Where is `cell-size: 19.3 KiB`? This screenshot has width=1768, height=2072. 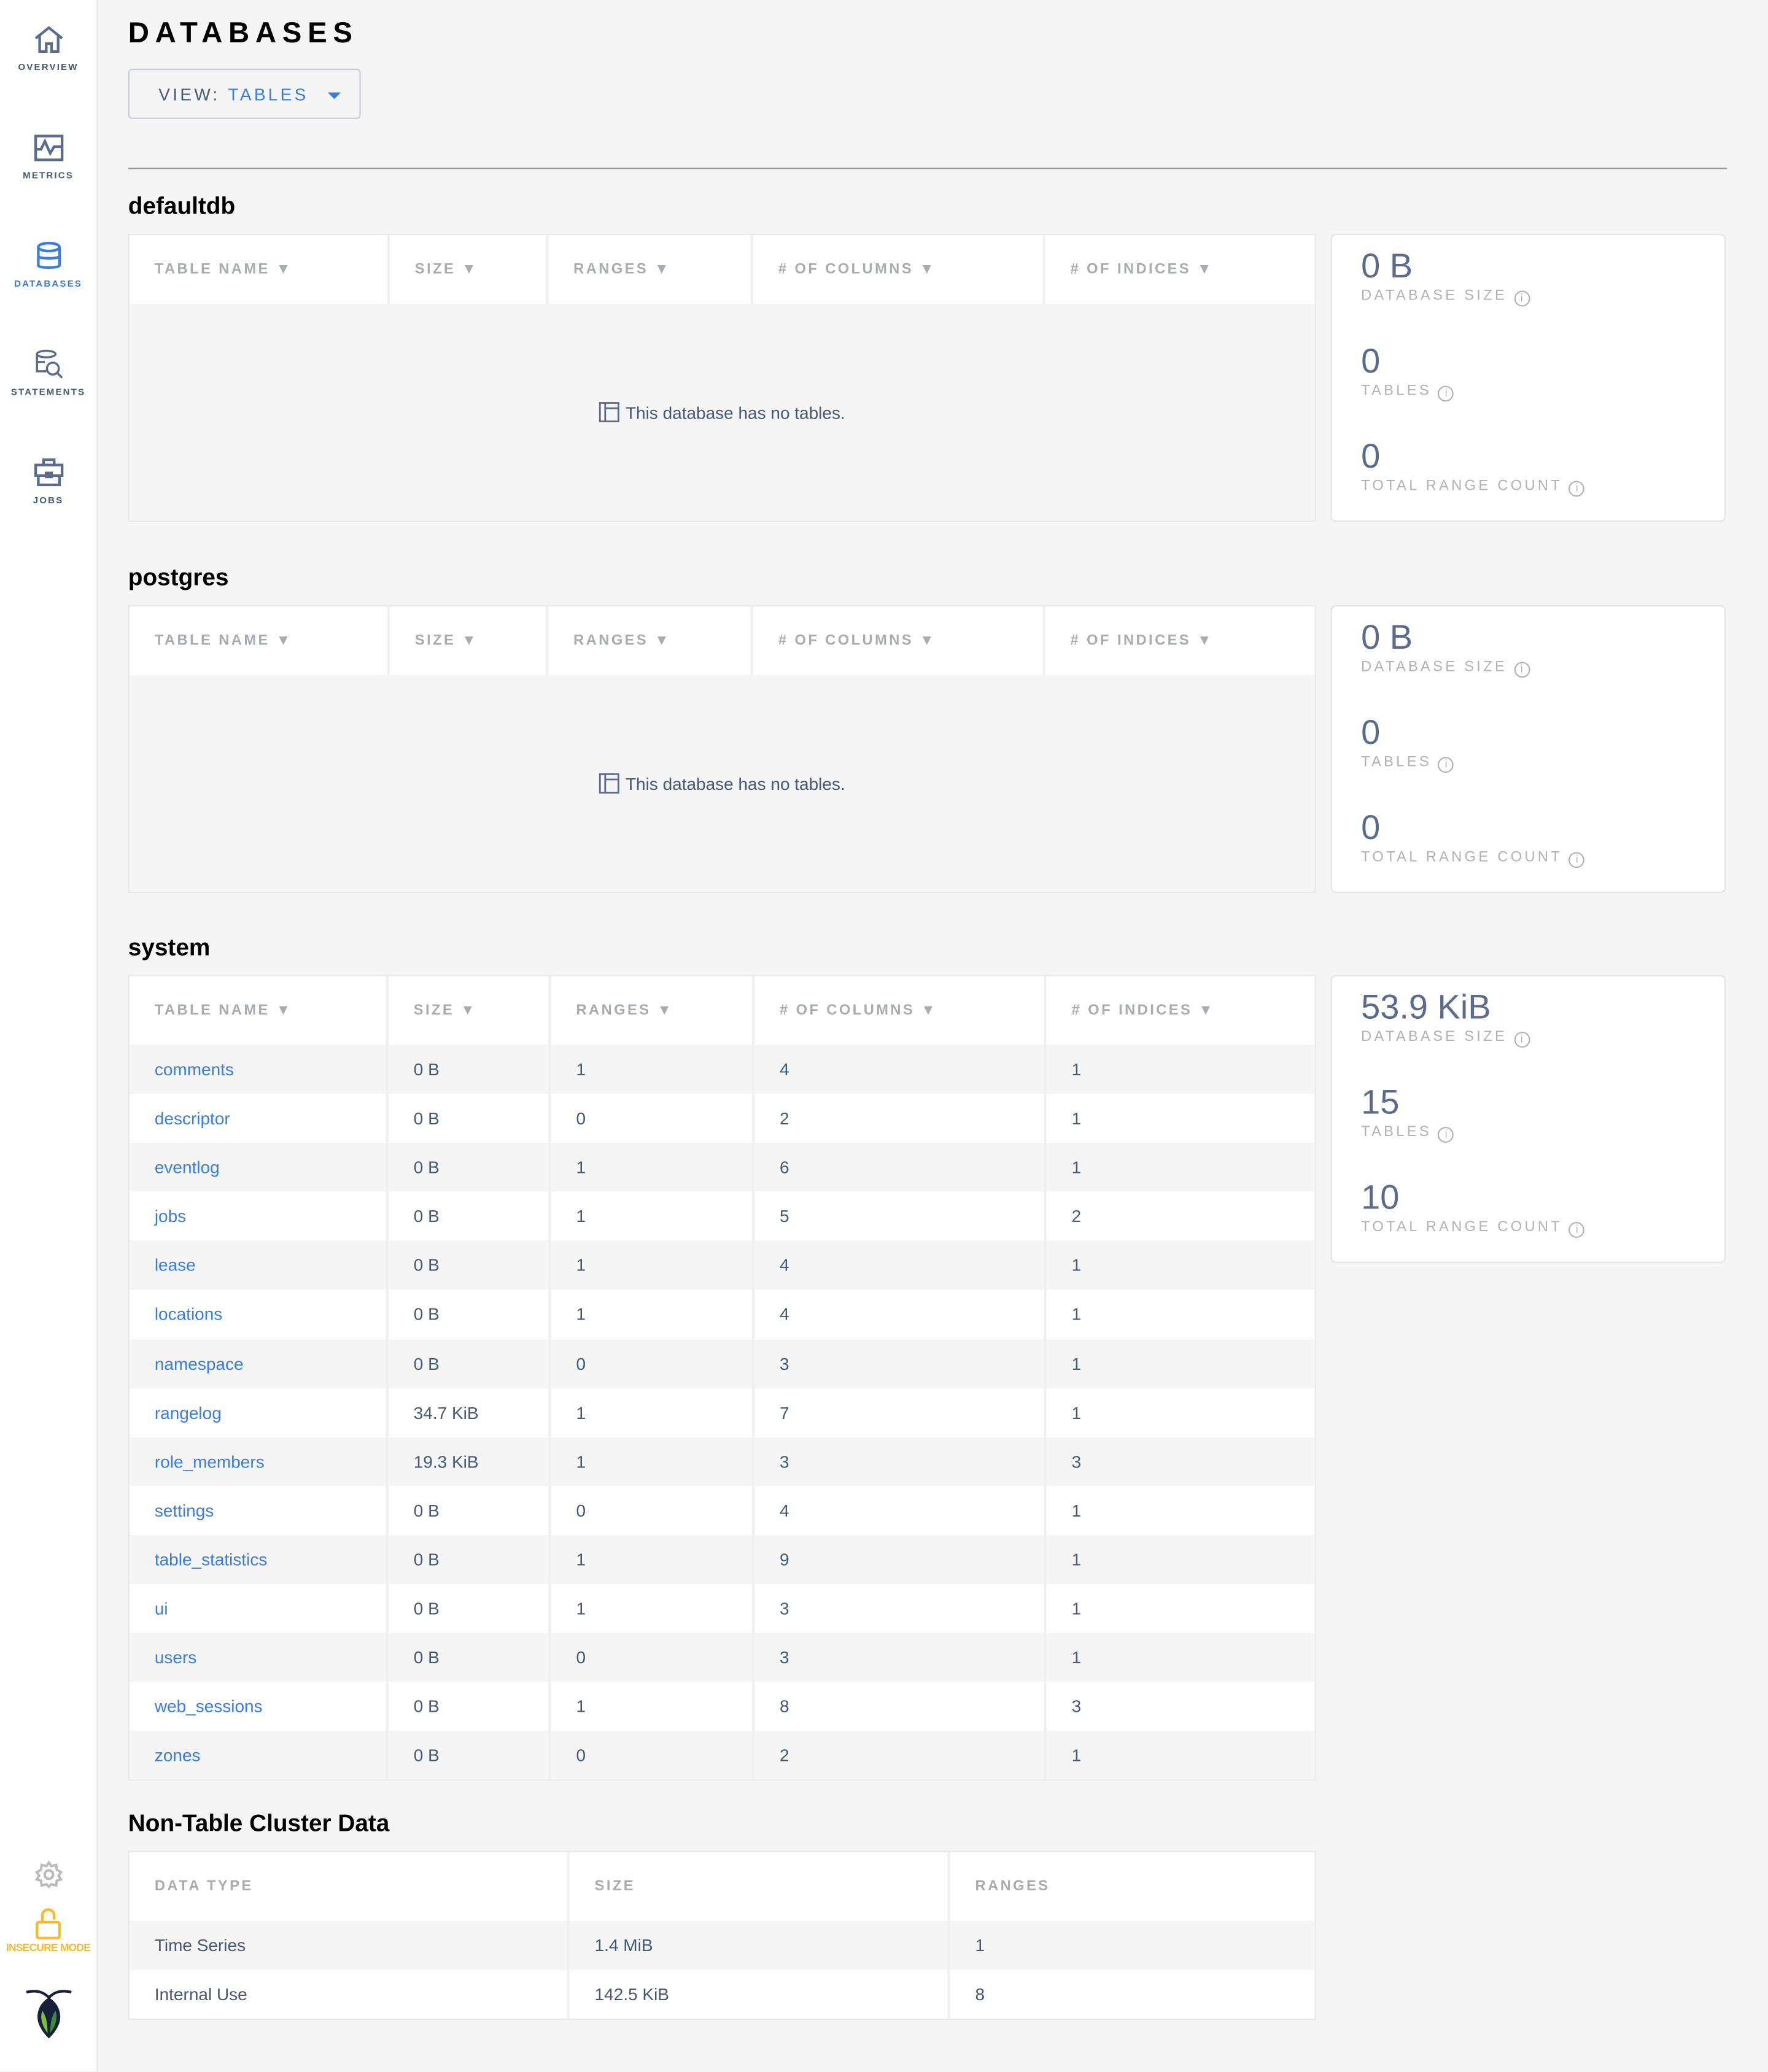
cell-size: 19.3 KiB is located at coordinates (470, 1461).